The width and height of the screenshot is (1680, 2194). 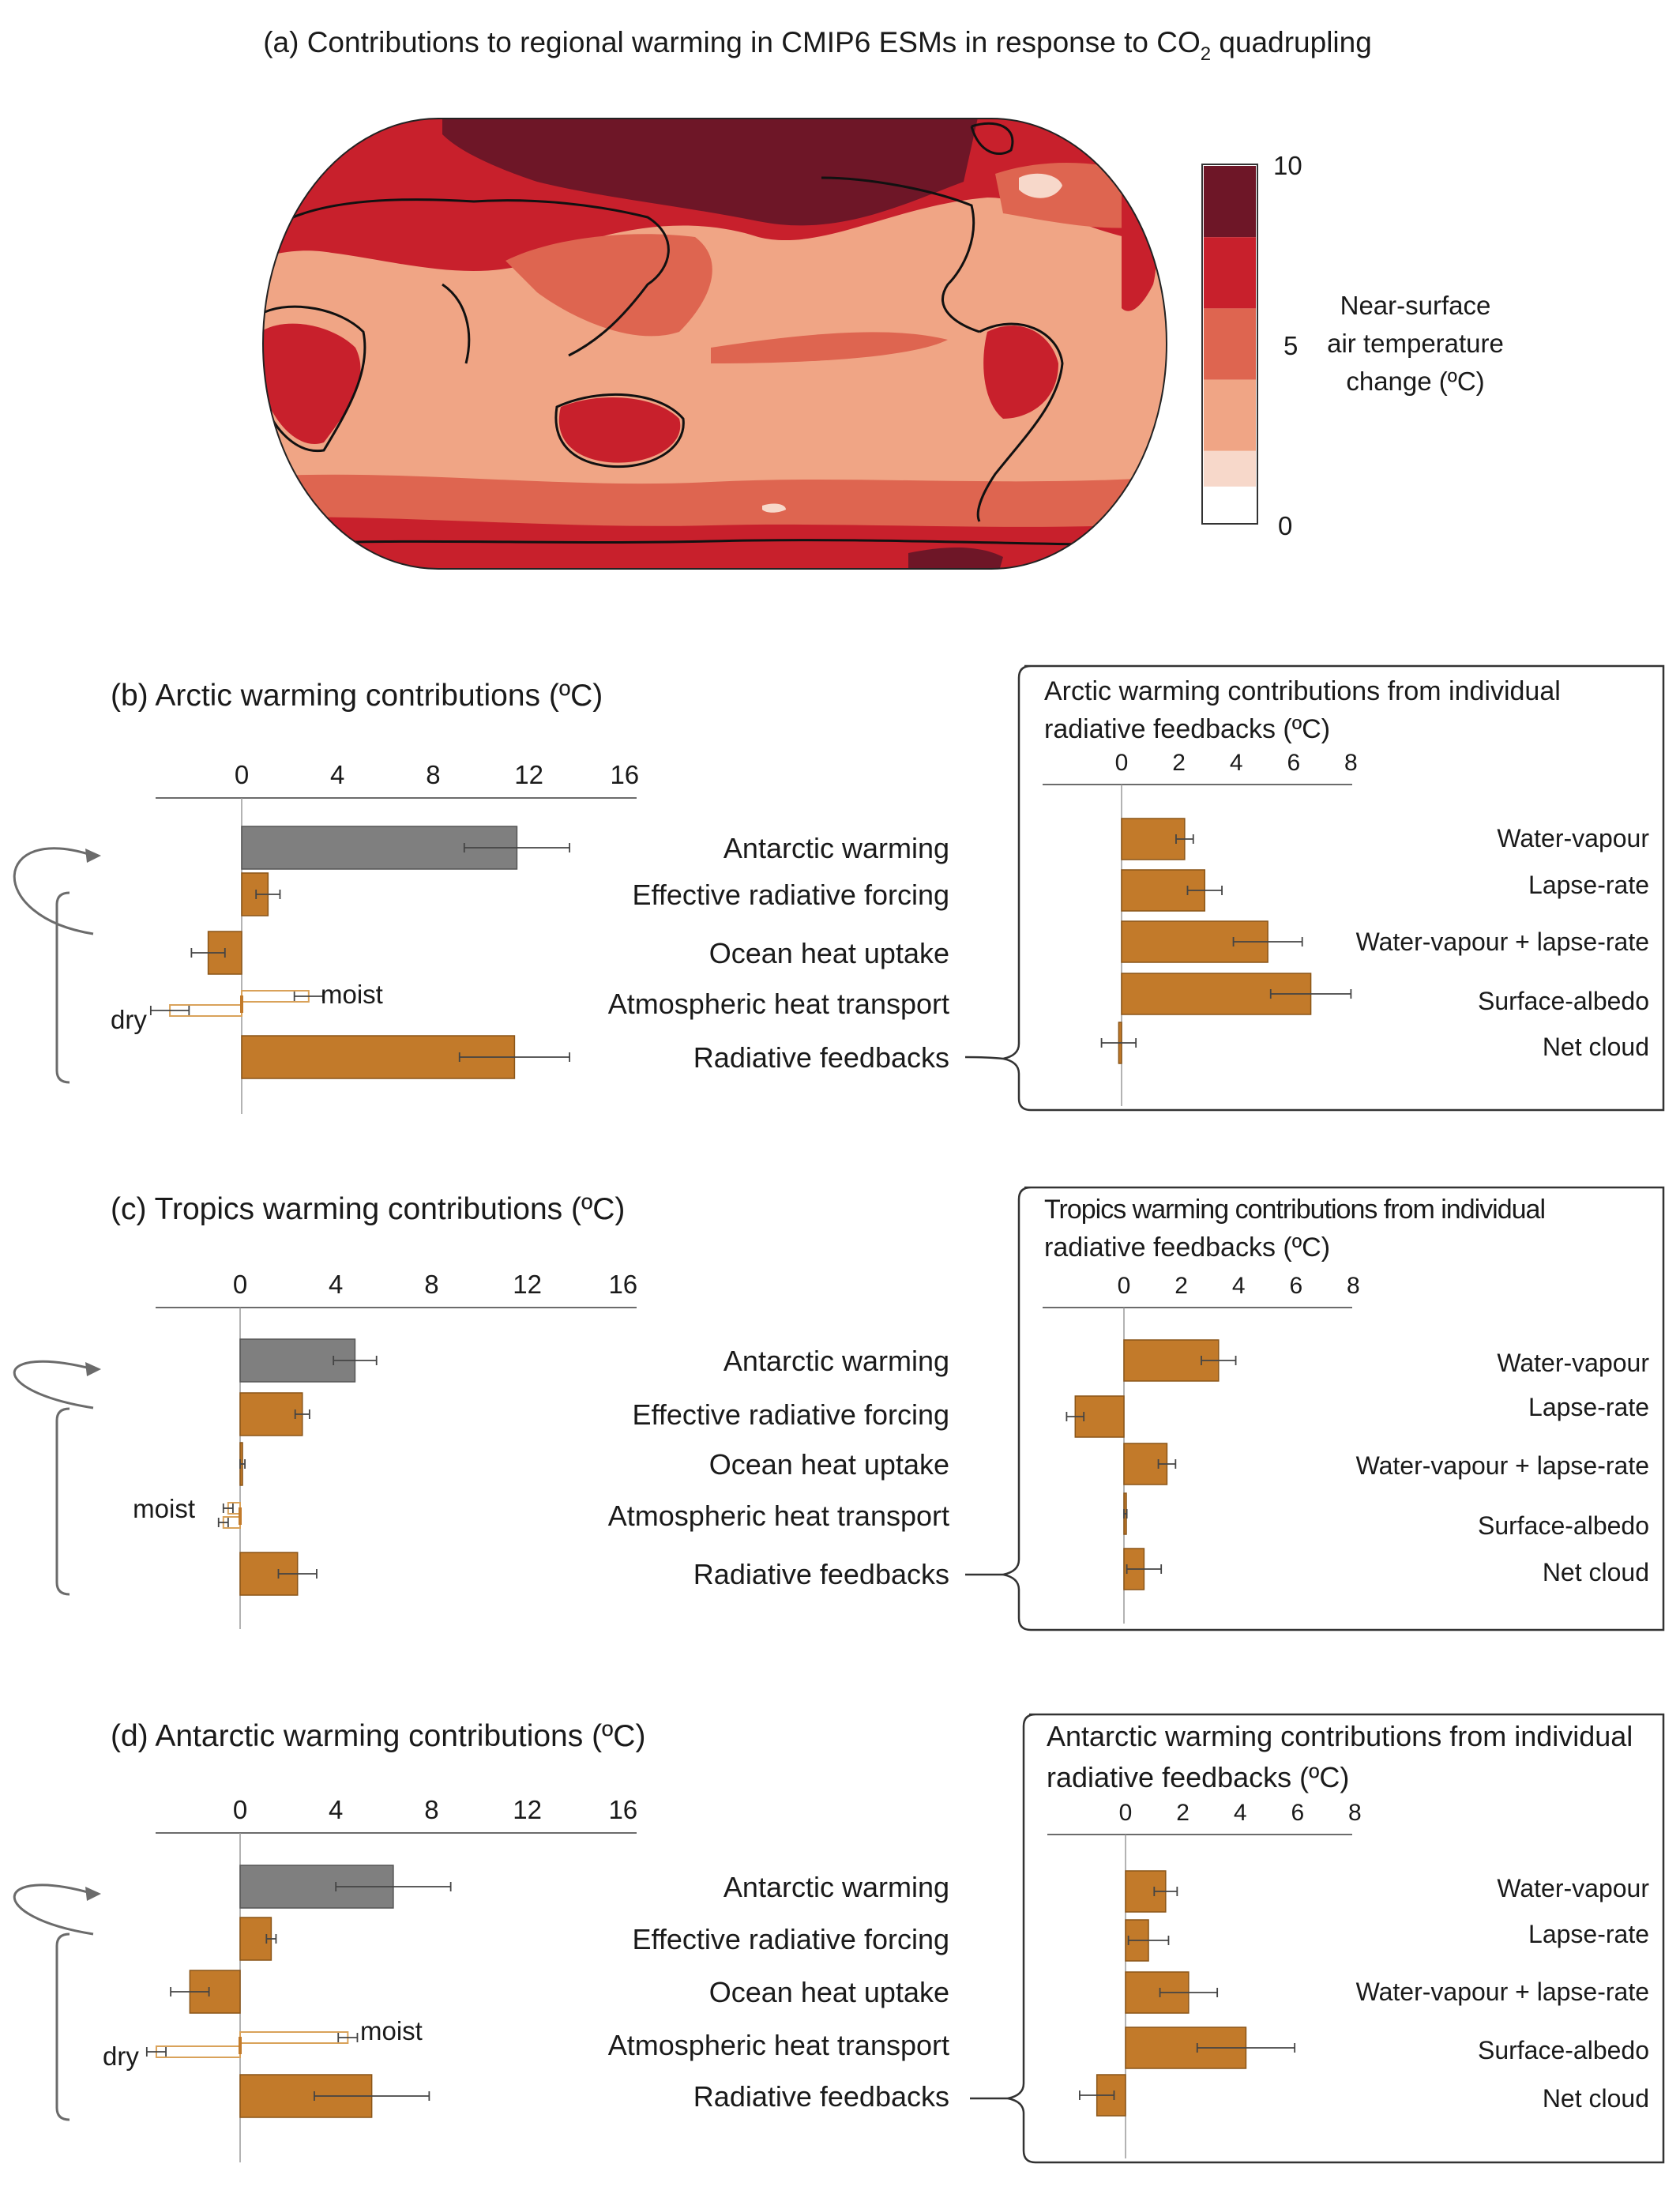 I want to click on main-c-category-label: Antarctic warming, so click(x=836, y=1361).